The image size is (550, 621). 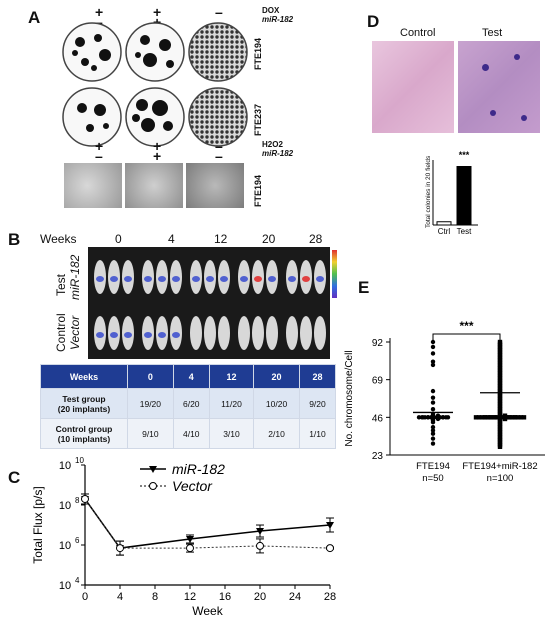 I want to click on panel-d-control-image, so click(x=413, y=87).